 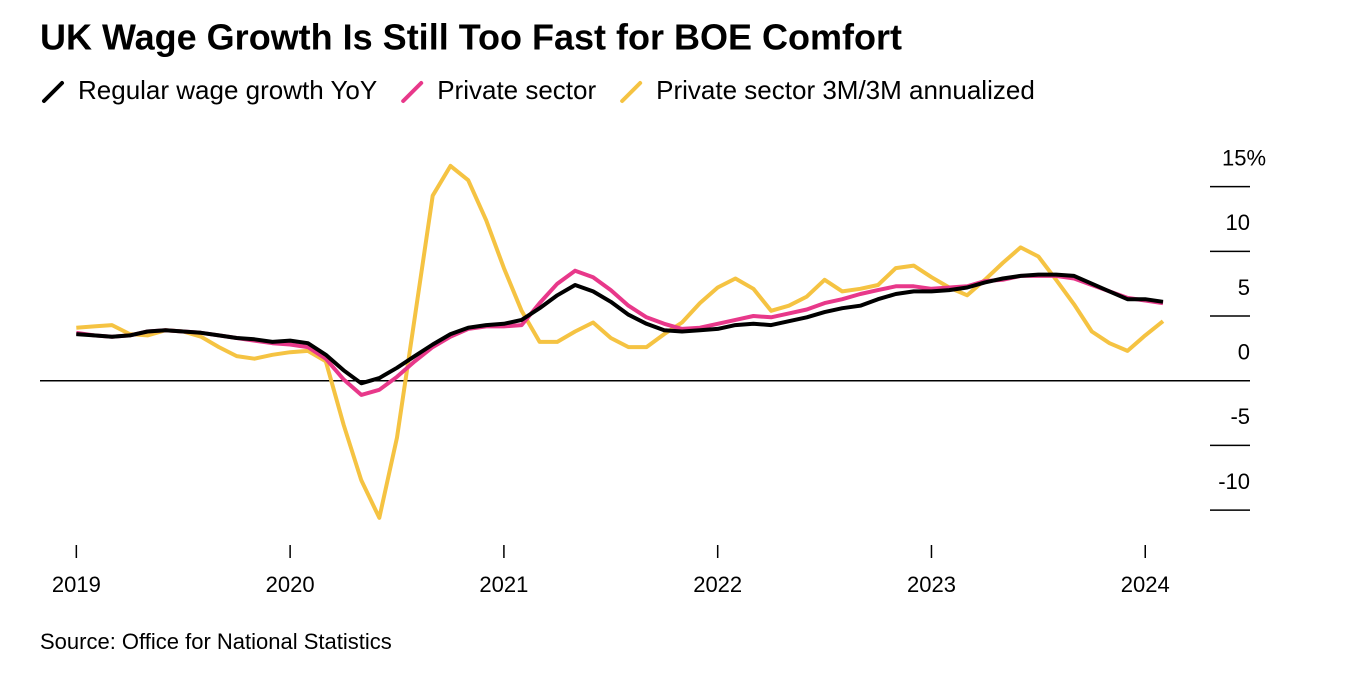 I want to click on legend-label: Private sector 3M/3M annualized, so click(x=845, y=90).